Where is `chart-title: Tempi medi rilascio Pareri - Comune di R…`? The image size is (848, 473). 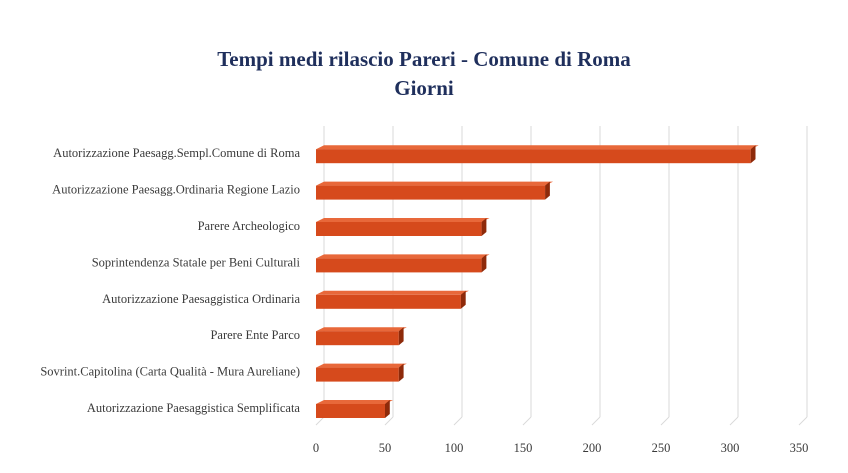 chart-title: Tempi medi rilascio Pareri - Comune di R… is located at coordinates (424, 59).